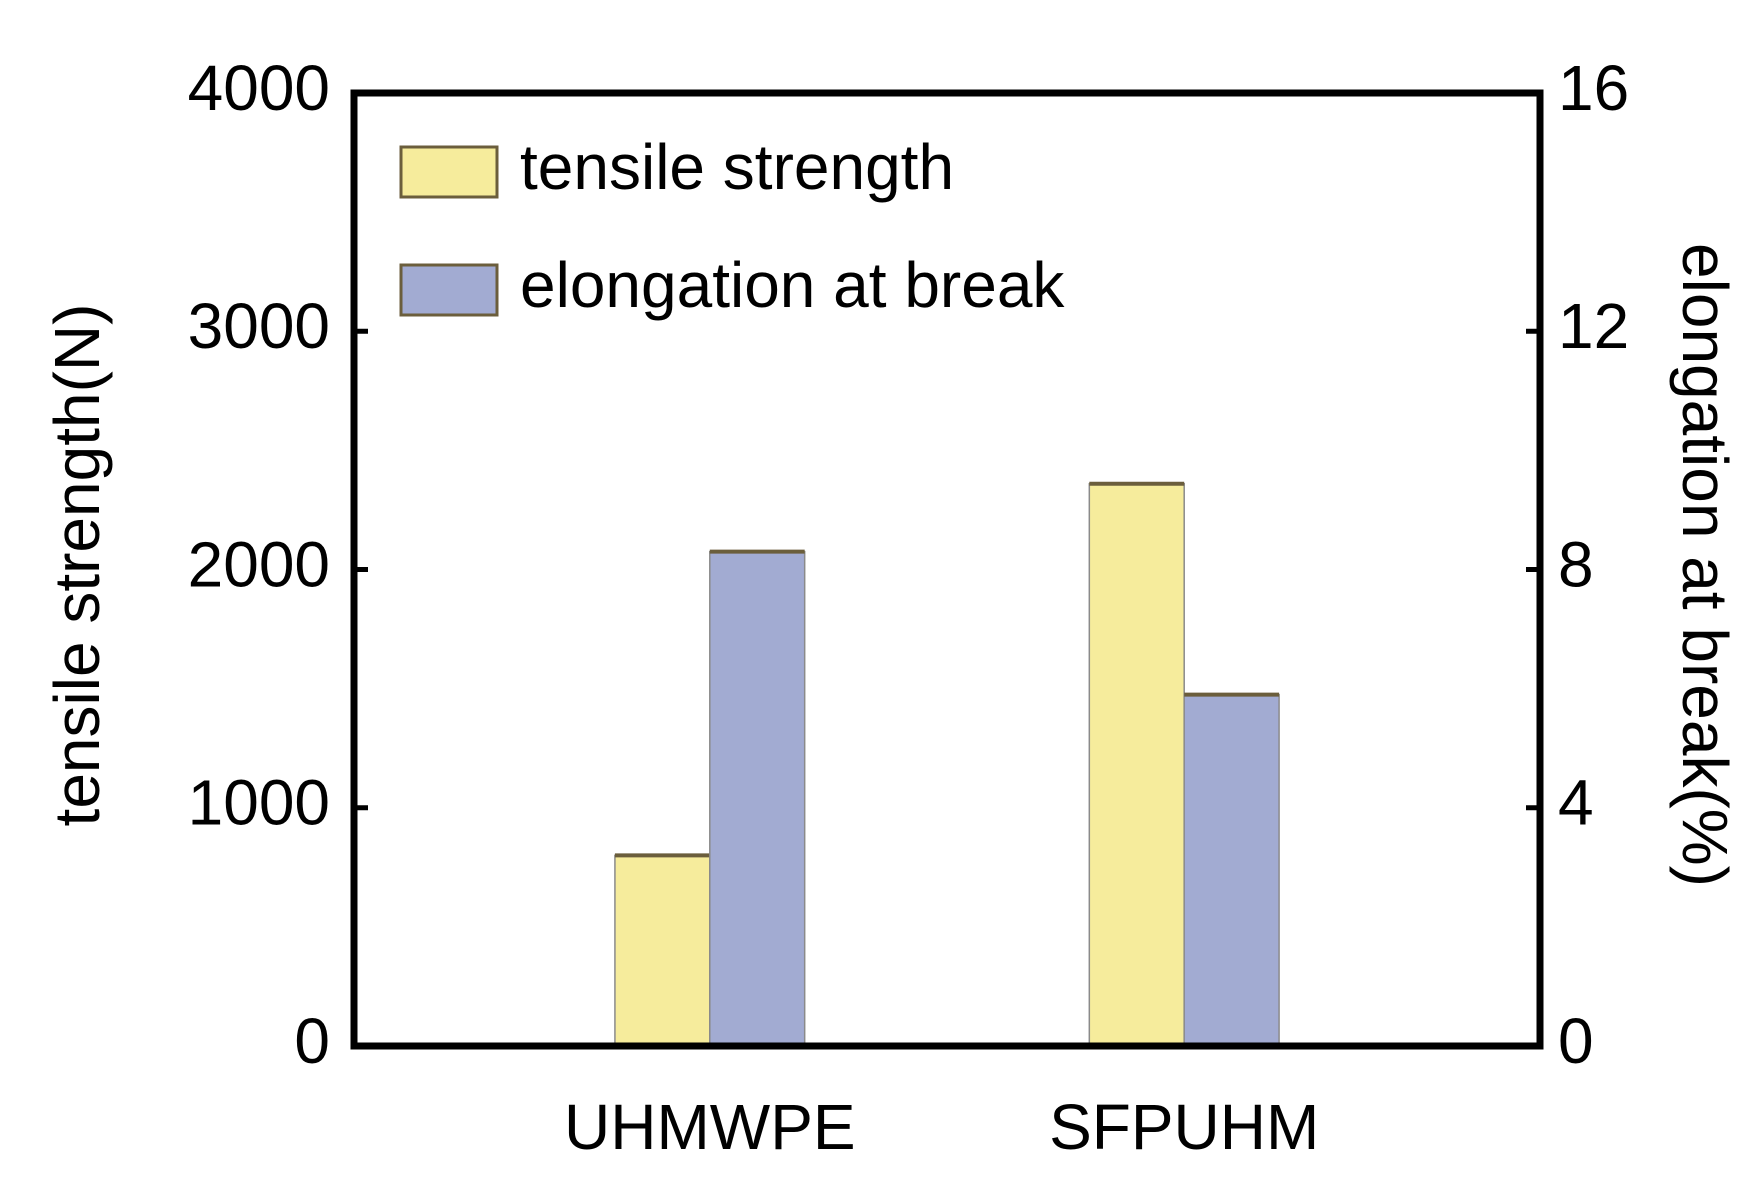  What do you see at coordinates (259, 564) in the screenshot?
I see `y-tick-label: 2000` at bounding box center [259, 564].